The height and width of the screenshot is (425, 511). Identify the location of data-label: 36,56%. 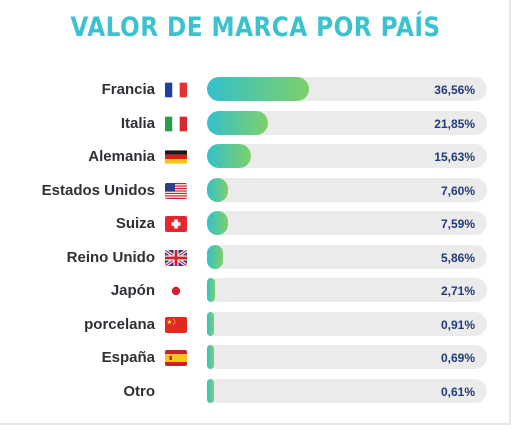
(454, 90).